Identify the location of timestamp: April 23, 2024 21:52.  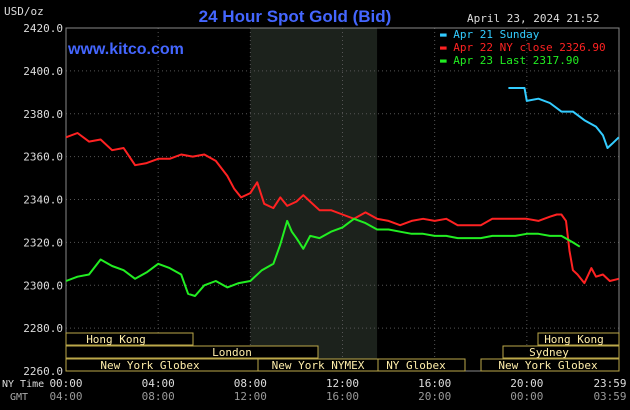
(533, 18).